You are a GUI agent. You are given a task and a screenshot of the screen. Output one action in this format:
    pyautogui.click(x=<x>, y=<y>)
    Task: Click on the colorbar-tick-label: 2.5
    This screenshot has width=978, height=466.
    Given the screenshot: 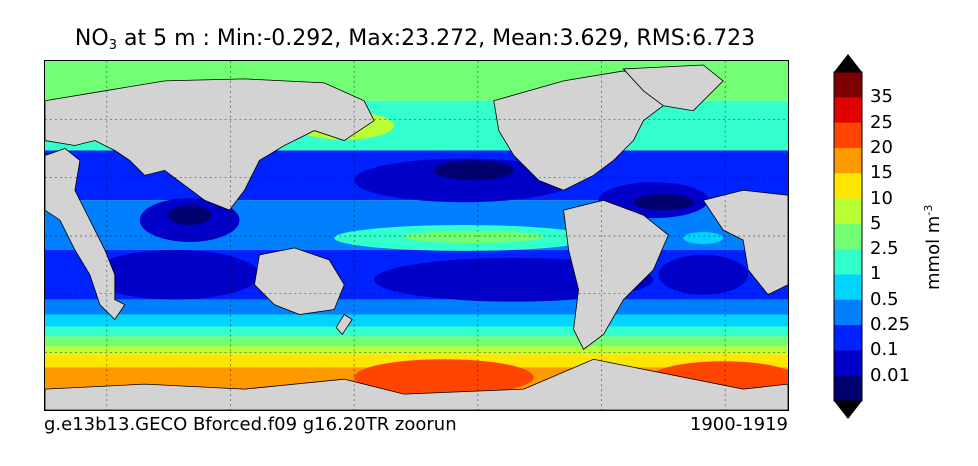 What is the action you would take?
    pyautogui.click(x=884, y=249)
    